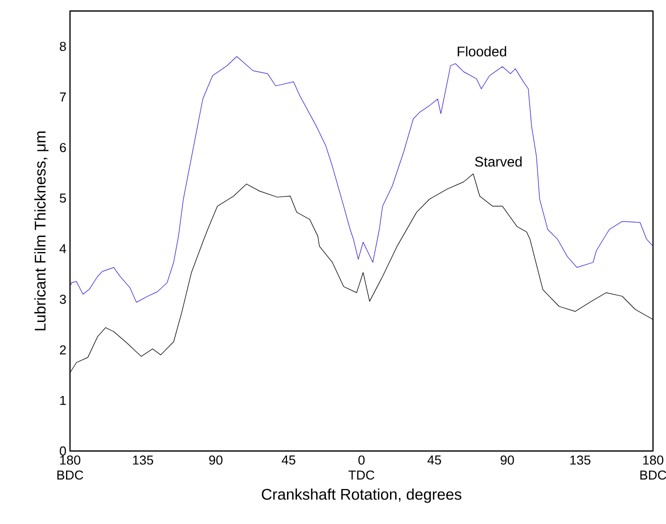  I want to click on series-label: Flooded, so click(482, 51).